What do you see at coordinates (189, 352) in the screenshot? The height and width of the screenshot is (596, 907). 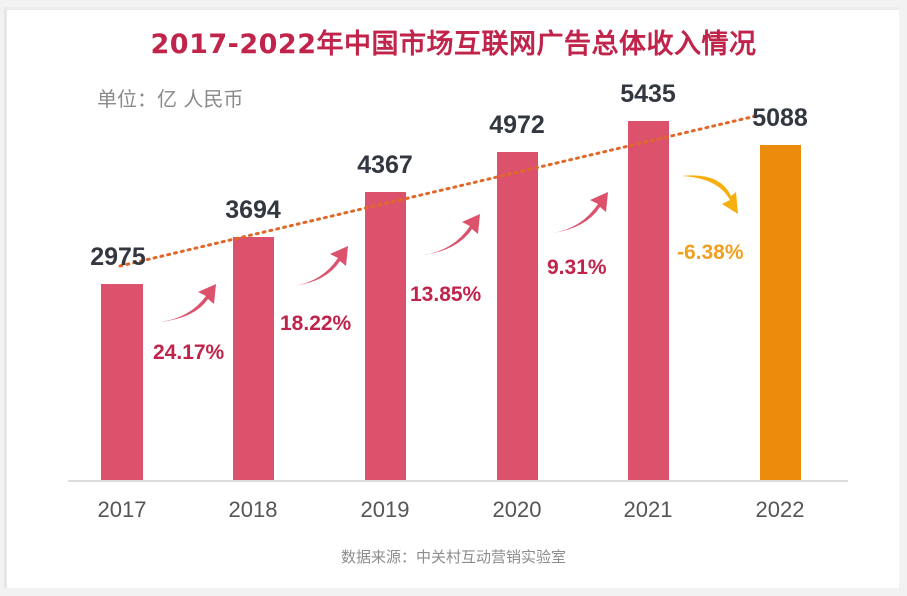 I see `growth-label-2018: 24.17%` at bounding box center [189, 352].